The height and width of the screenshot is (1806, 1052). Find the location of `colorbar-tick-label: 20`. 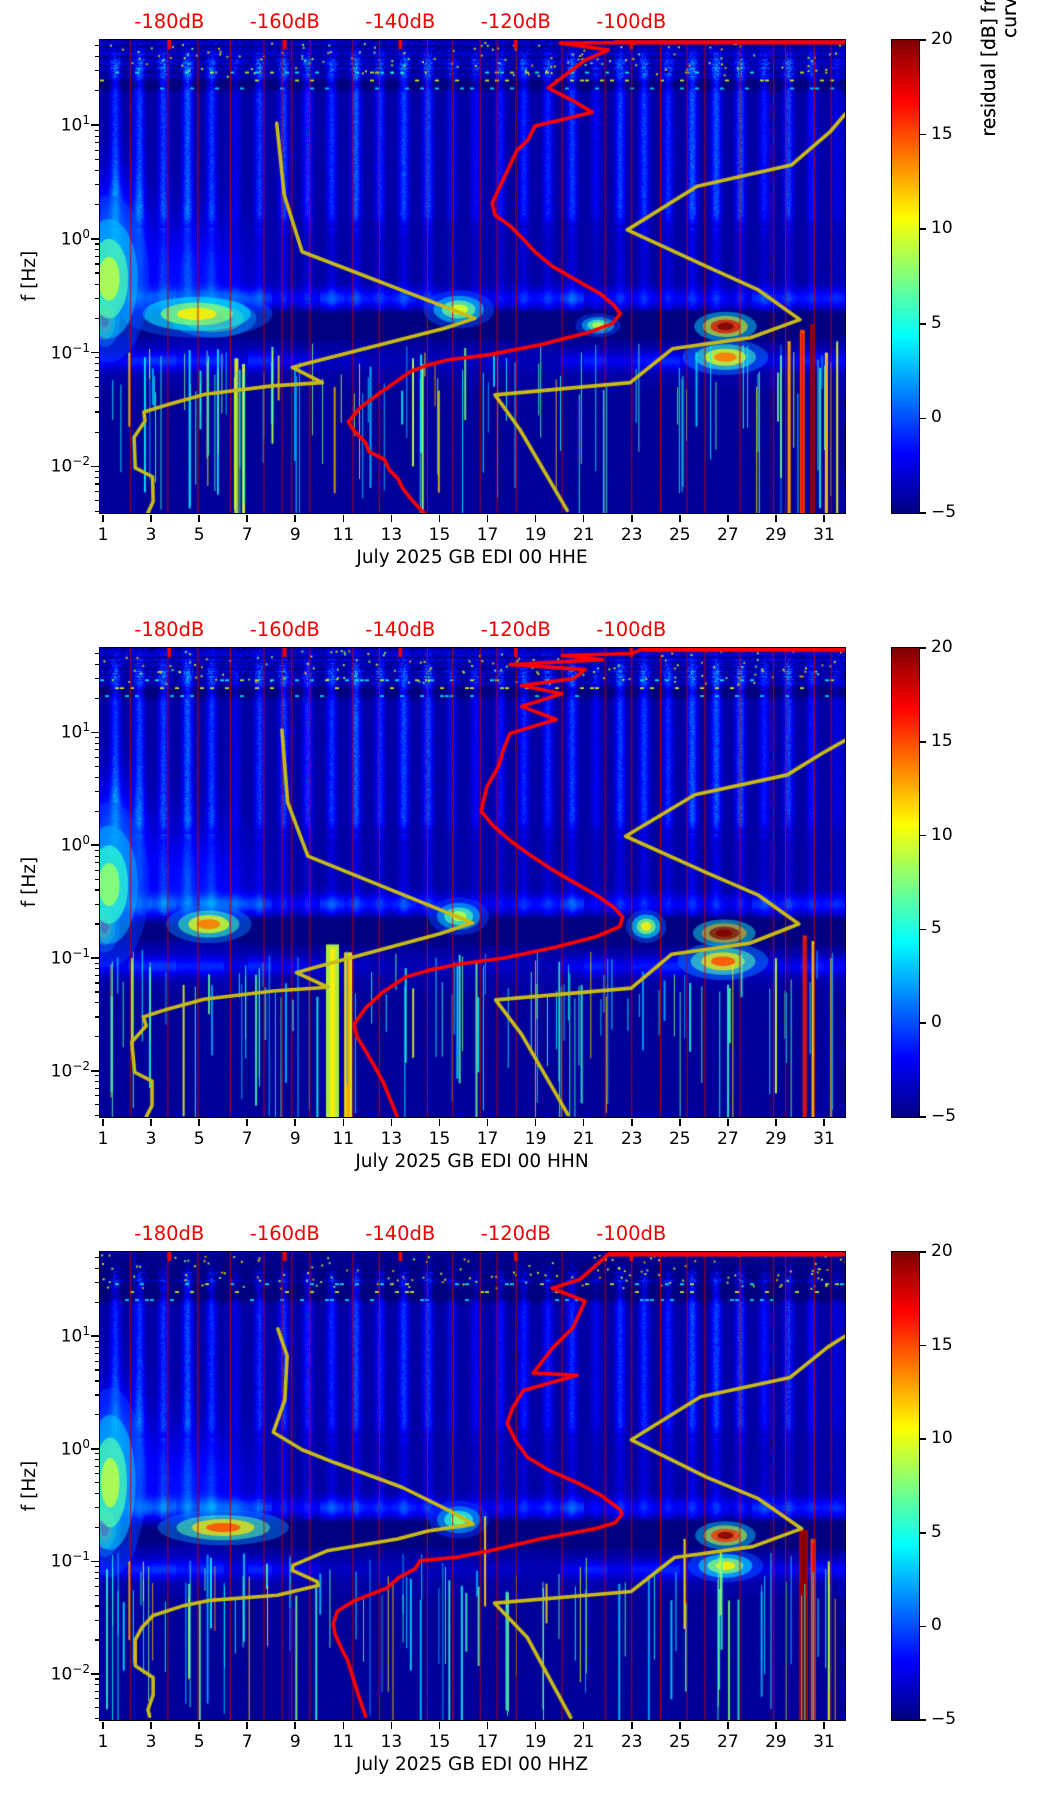

colorbar-tick-label: 20 is located at coordinates (942, 647).